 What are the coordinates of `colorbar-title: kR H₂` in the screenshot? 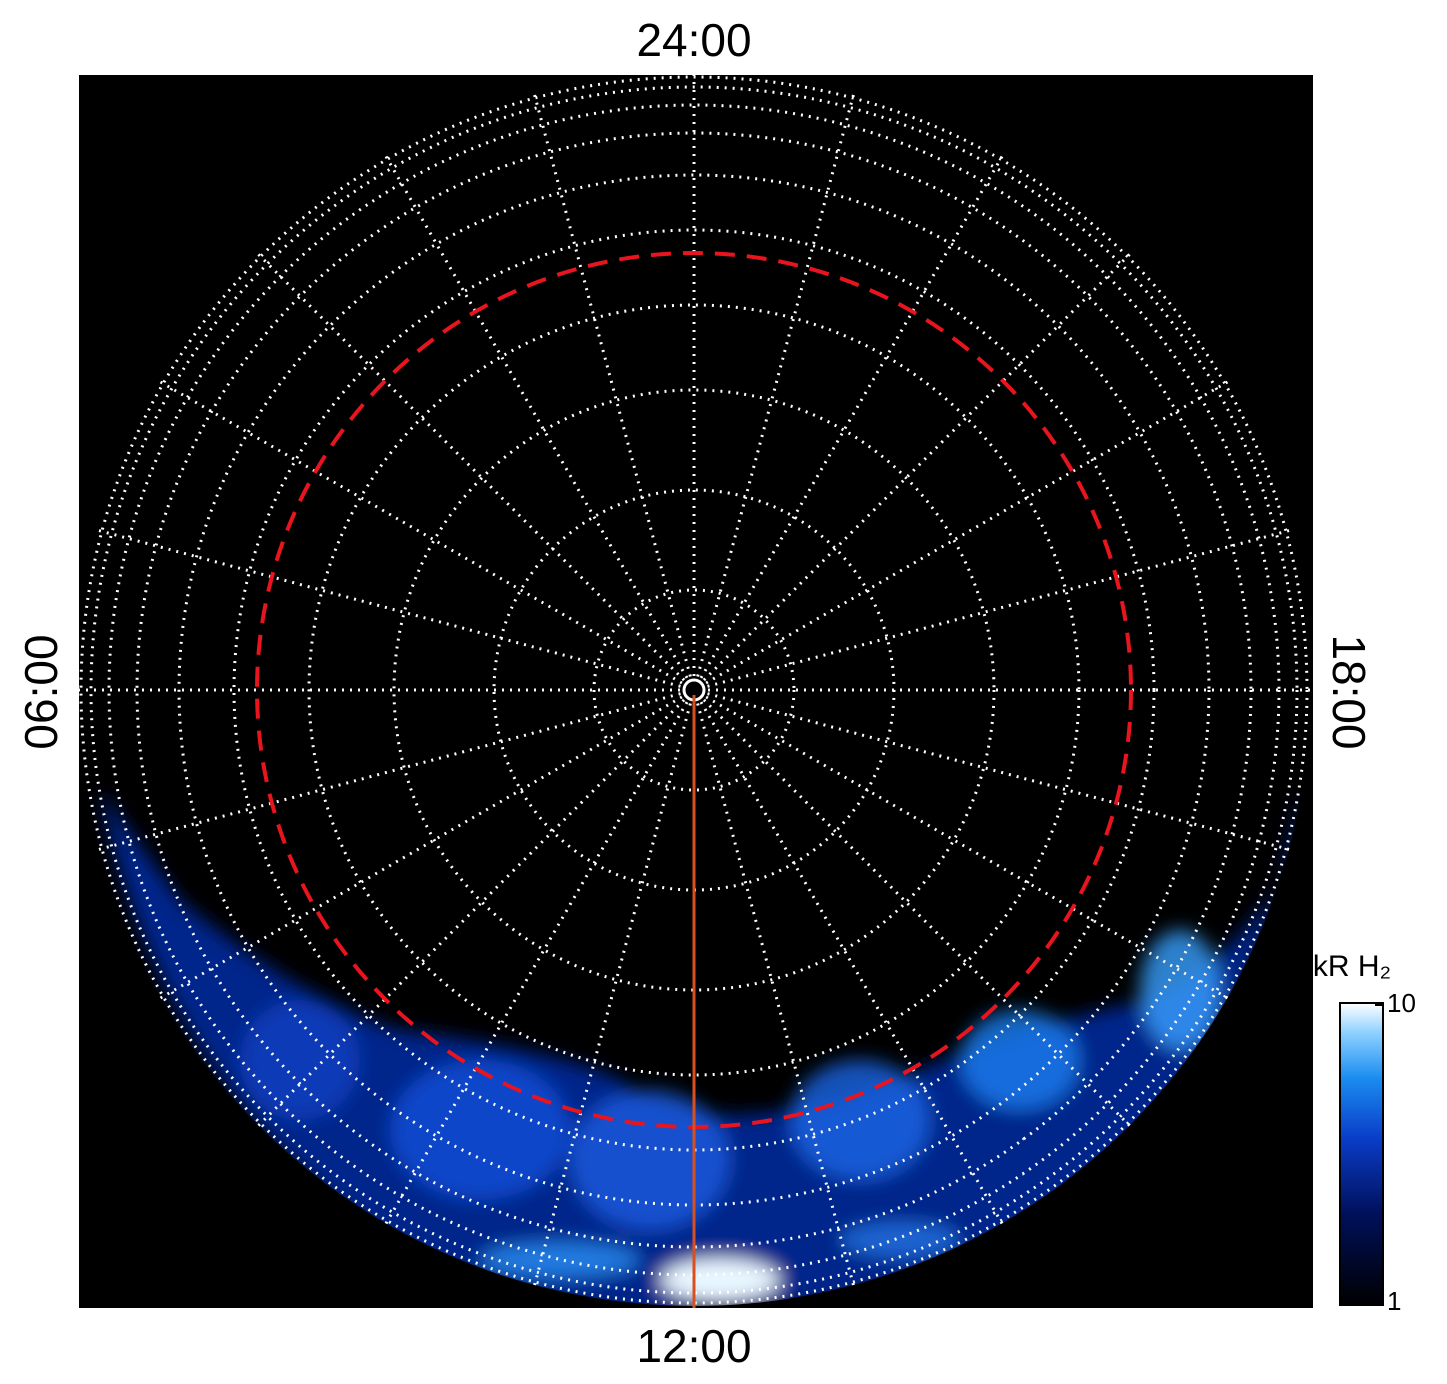 It's located at (1352, 966).